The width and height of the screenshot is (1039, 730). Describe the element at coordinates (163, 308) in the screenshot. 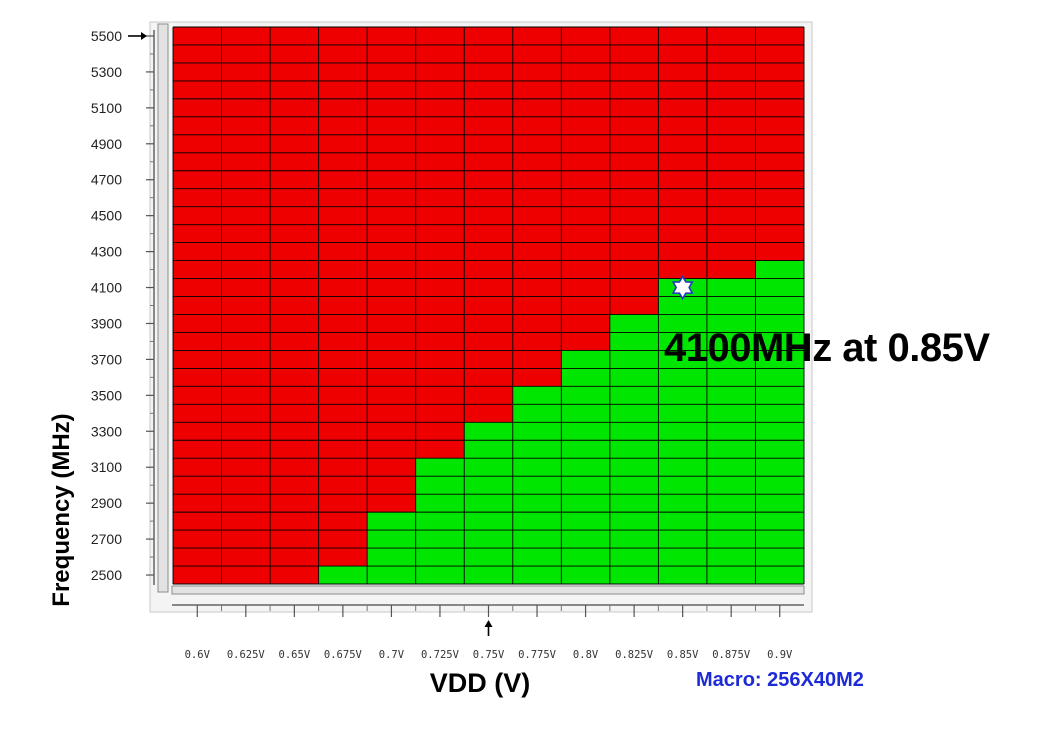

I see `vertical-scrollbar` at that location.